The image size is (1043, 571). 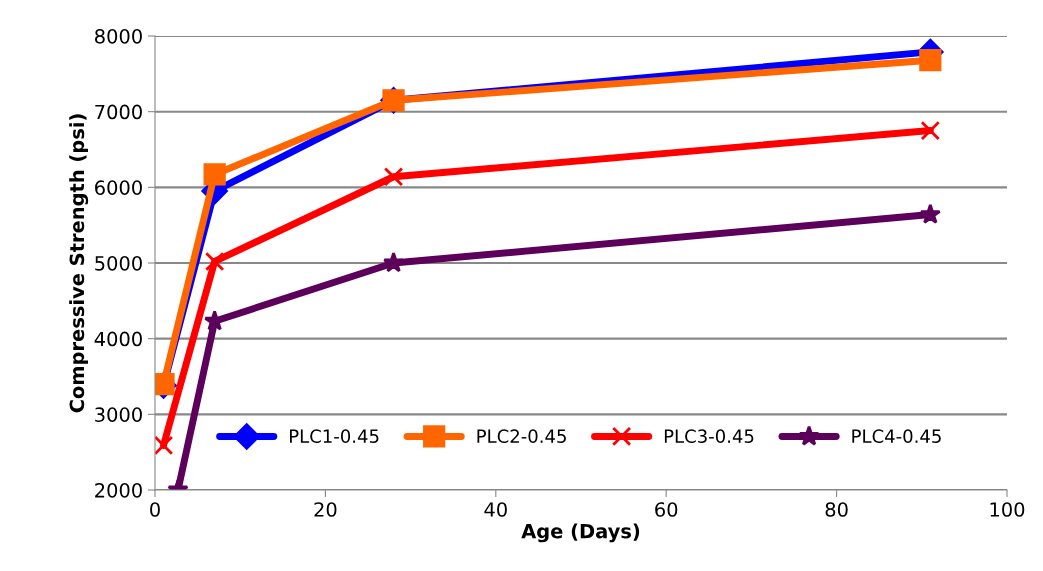 I want to click on x-tick-label: 20, so click(x=325, y=509).